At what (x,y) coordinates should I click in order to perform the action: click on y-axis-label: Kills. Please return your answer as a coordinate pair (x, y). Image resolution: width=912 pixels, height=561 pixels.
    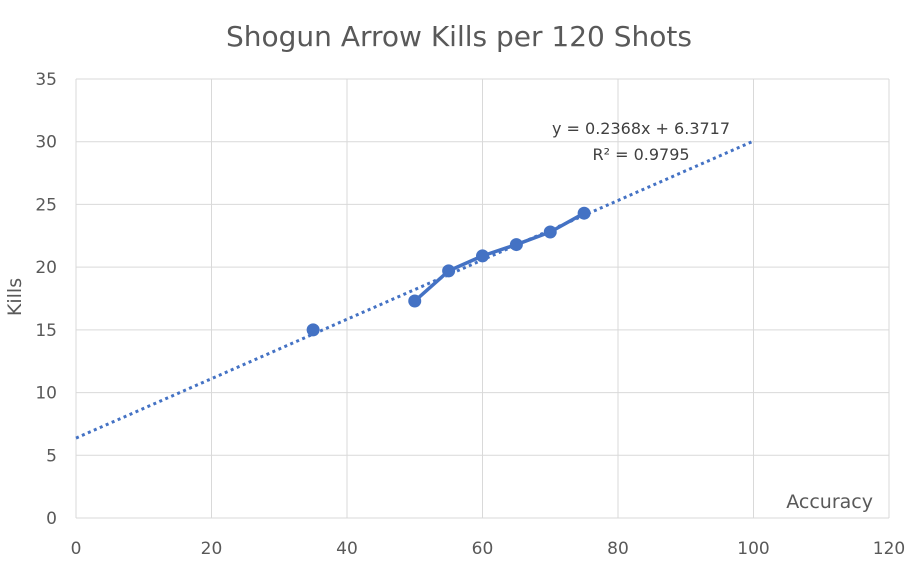
    Looking at the image, I should click on (15, 297).